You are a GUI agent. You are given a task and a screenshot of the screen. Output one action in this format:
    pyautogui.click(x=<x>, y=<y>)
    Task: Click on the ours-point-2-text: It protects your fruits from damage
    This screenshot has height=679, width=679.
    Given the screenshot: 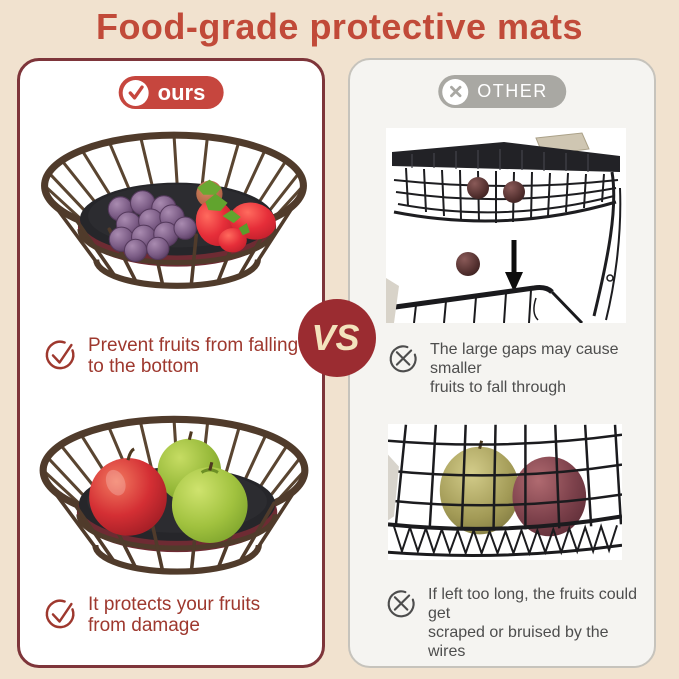 What is the action you would take?
    pyautogui.click(x=174, y=615)
    